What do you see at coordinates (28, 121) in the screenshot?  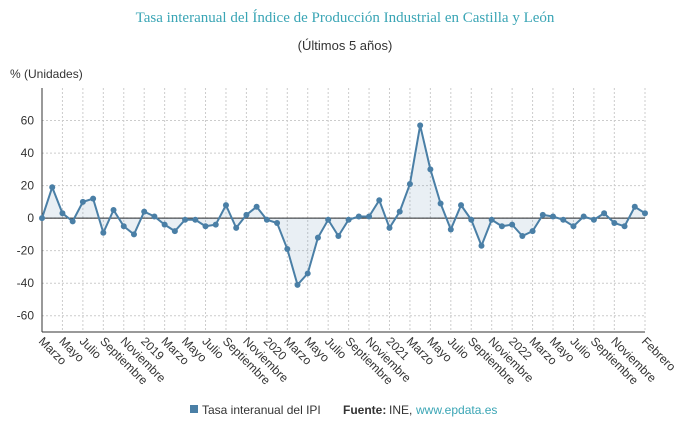 I see `y-tick-label: 60` at bounding box center [28, 121].